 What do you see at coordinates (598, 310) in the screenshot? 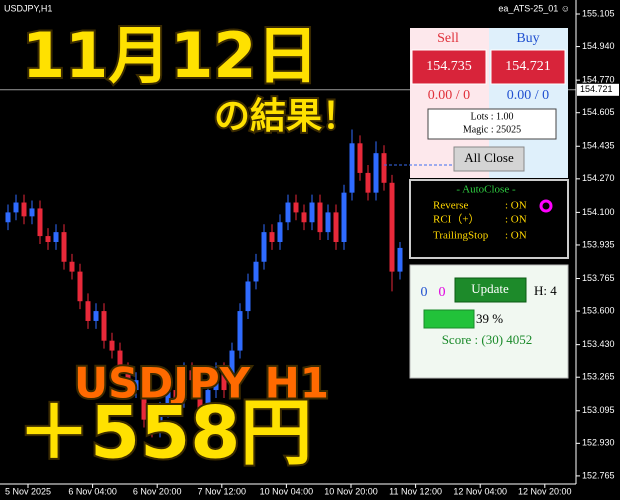
I see `y-tick-label: 153.600` at bounding box center [598, 310].